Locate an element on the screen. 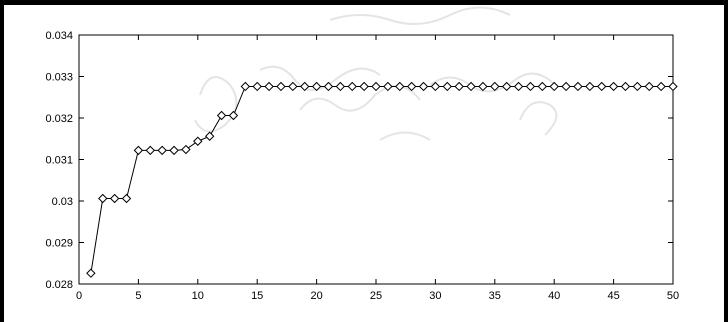 The image size is (728, 322). y-tick-label: 0.029 is located at coordinates (59, 244).